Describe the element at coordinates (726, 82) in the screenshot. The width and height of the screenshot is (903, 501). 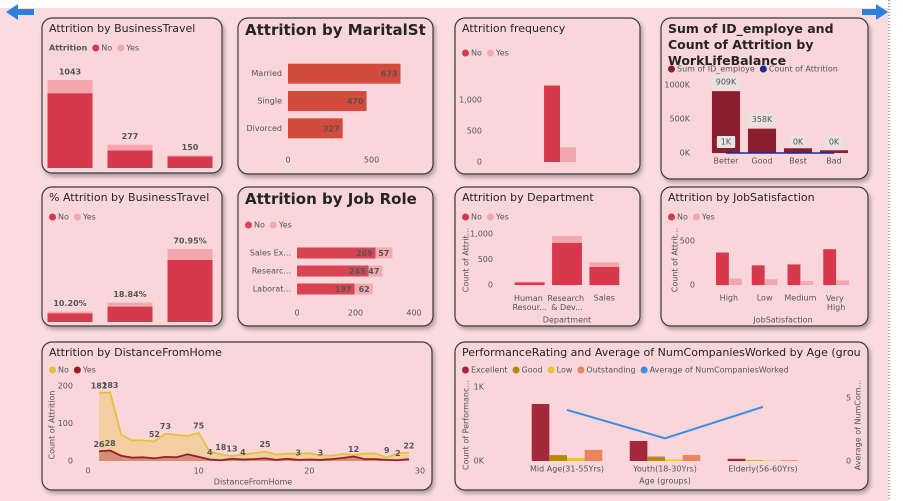
I see `data-label: 909K` at that location.